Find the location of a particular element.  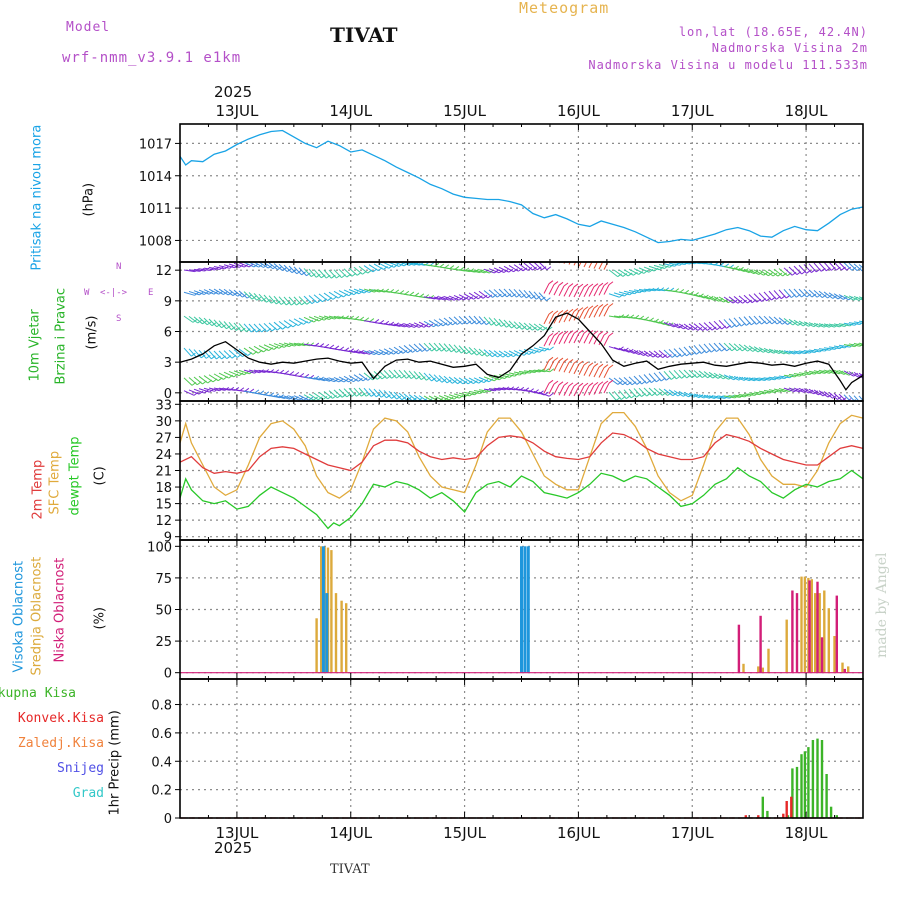

legend-conv-precip: Konvek.Kisa is located at coordinates (60, 718).